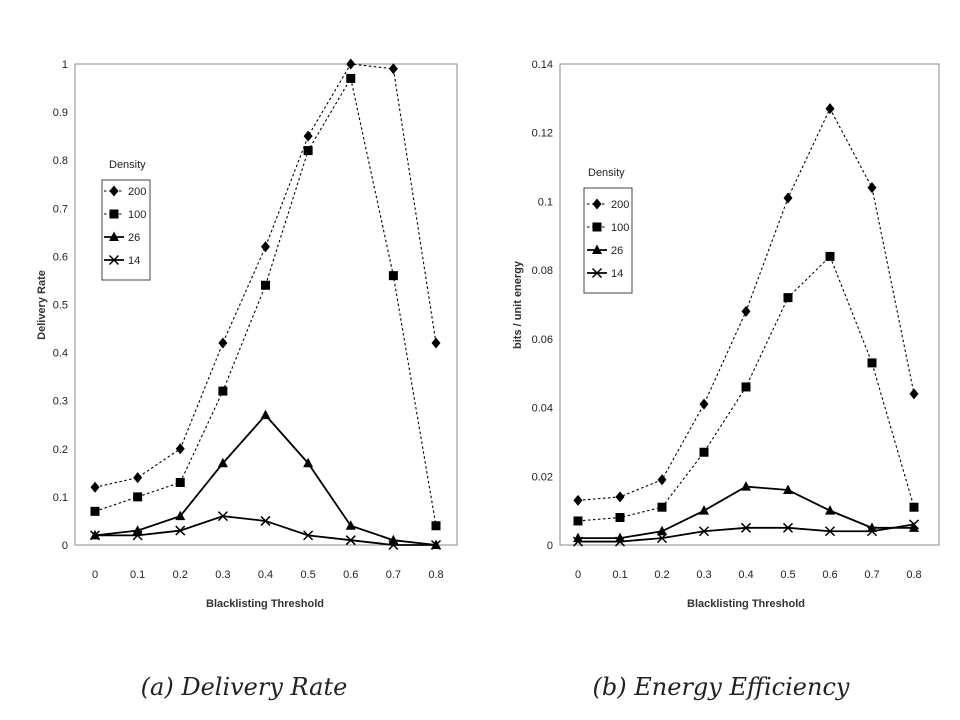  What do you see at coordinates (60, 402) in the screenshot?
I see `y-tick-label: 0.3` at bounding box center [60, 402].